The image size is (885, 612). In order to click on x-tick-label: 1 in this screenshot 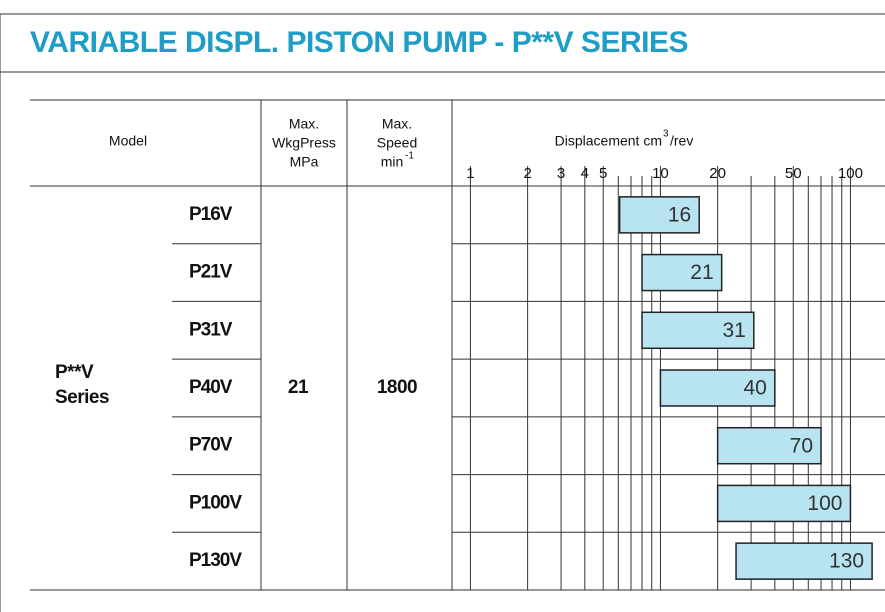, I will do `click(470, 173)`.